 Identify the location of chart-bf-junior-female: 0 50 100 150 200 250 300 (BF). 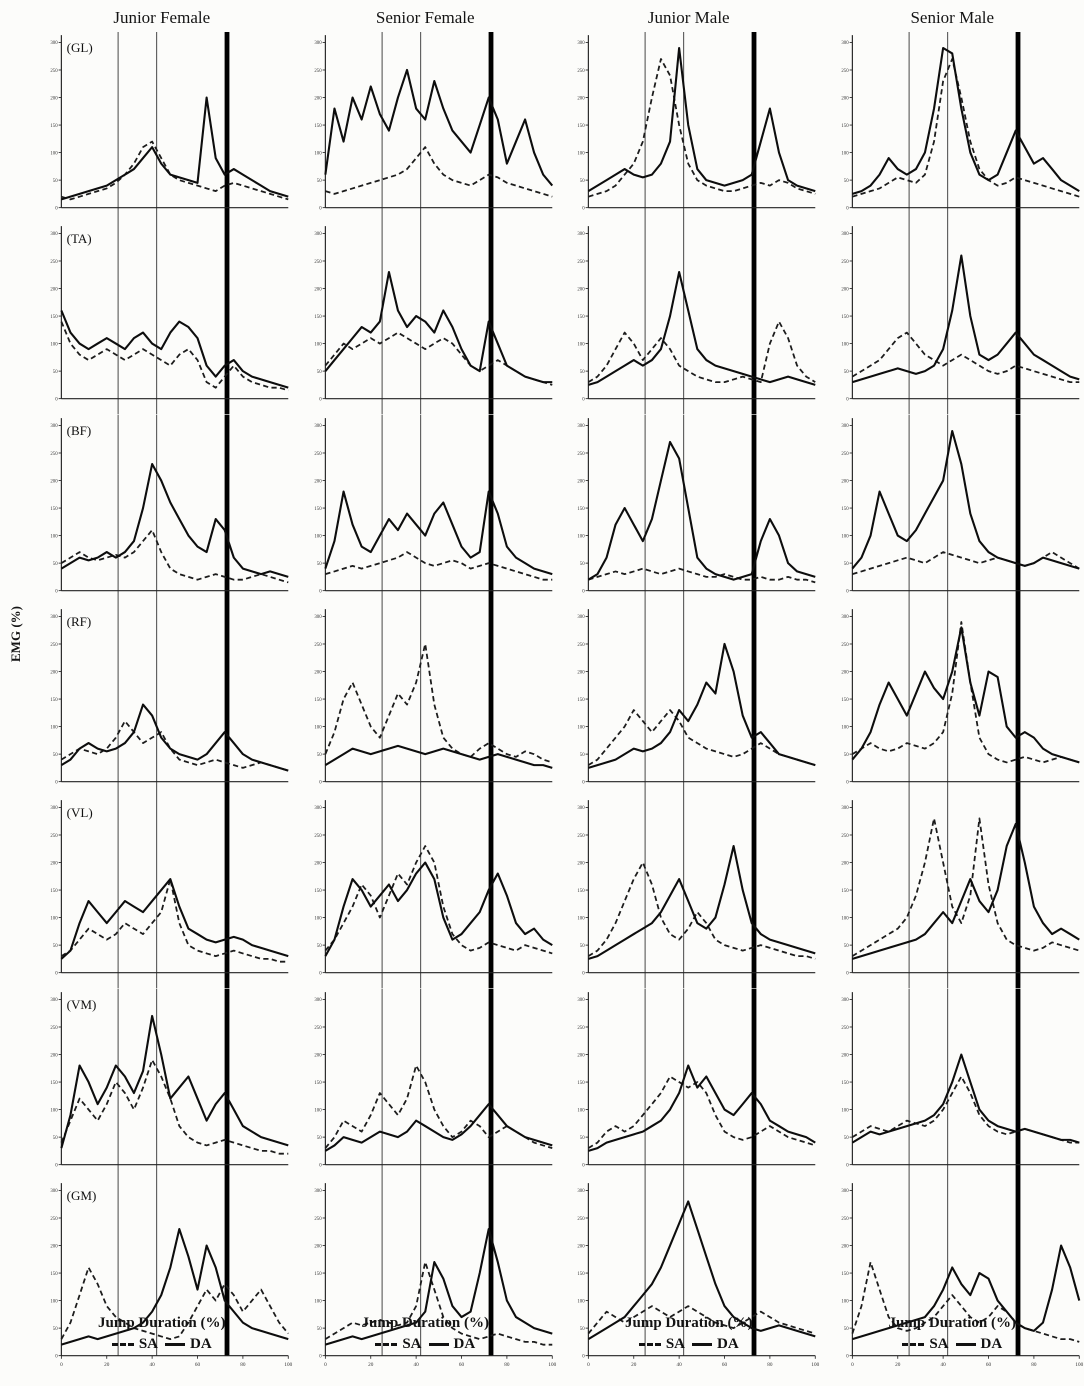
(162, 510).